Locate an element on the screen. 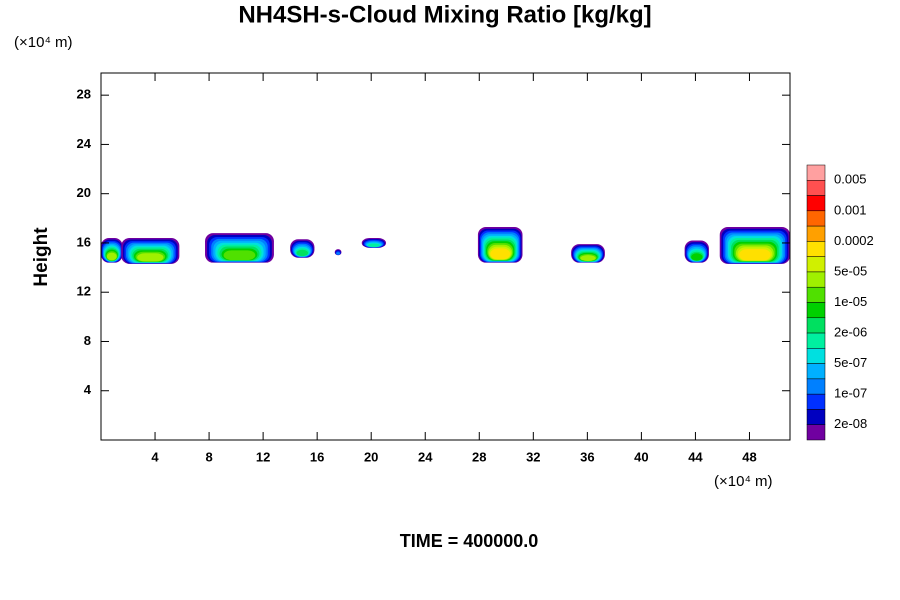 The width and height of the screenshot is (900, 600). x-tick-label: 36 is located at coordinates (587, 456).